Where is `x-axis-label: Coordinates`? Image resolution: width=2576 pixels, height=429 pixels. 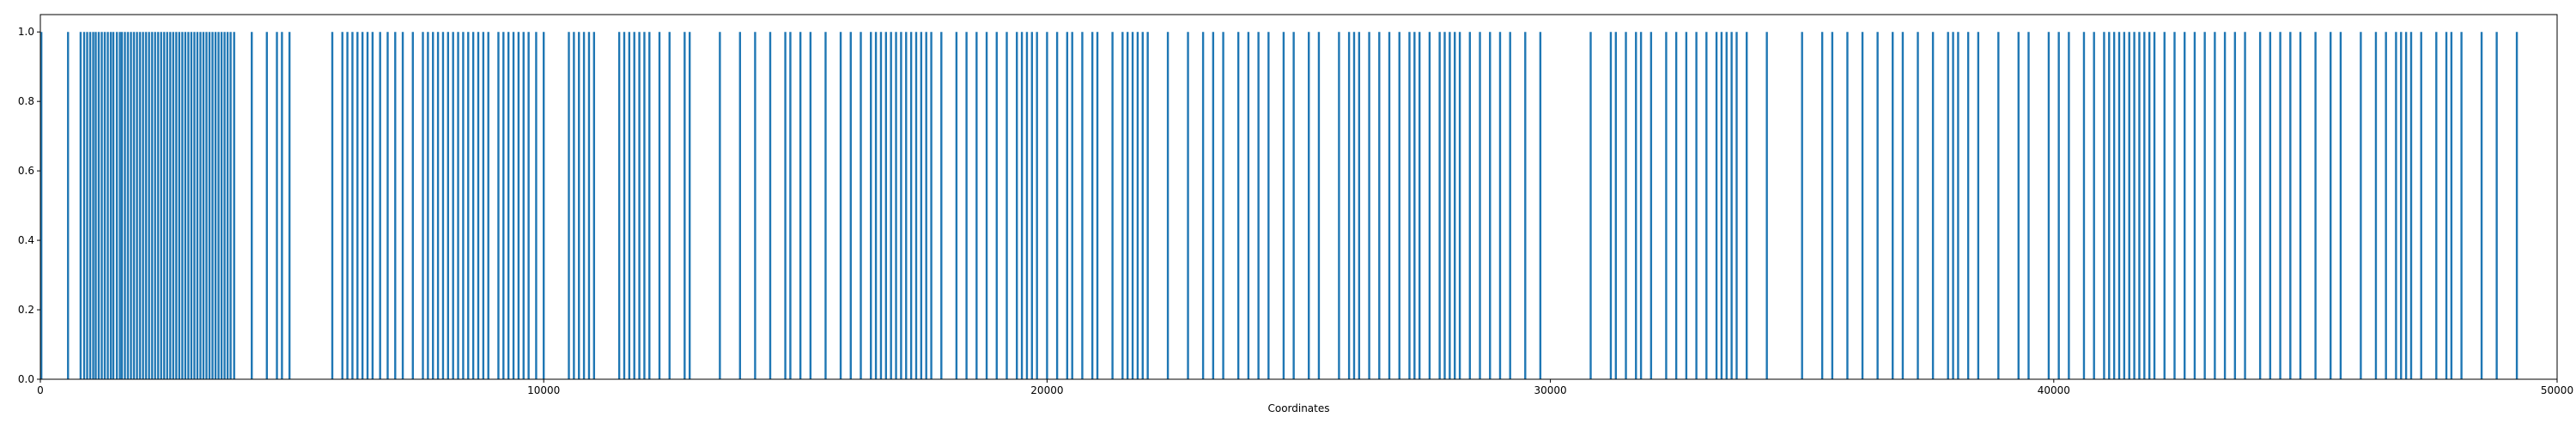
x-axis-label: Coordinates is located at coordinates (1298, 408).